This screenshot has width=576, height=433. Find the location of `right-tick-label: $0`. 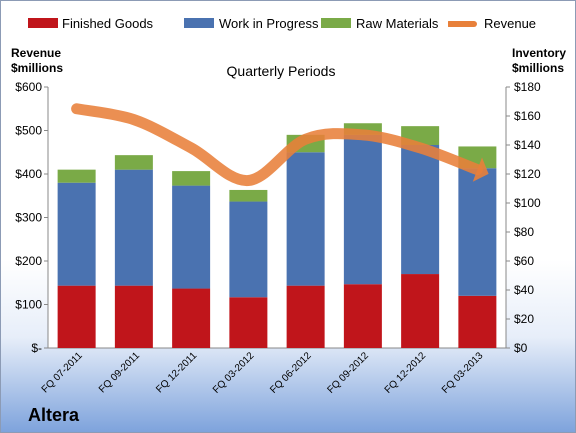

right-tick-label: $0 is located at coordinates (521, 348).